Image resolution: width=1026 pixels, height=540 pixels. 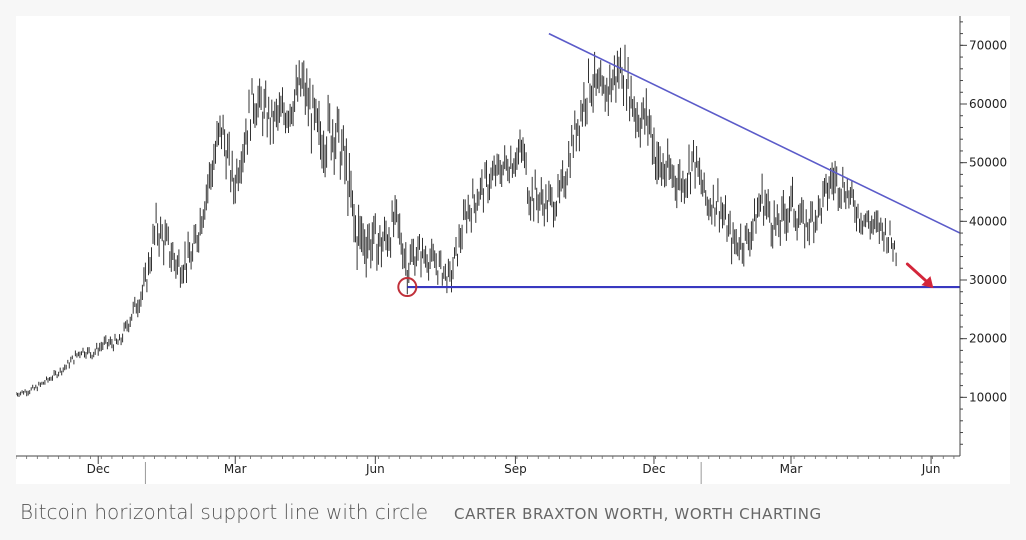 What do you see at coordinates (988, 280) in the screenshot?
I see `y-tick-label: 30000` at bounding box center [988, 280].